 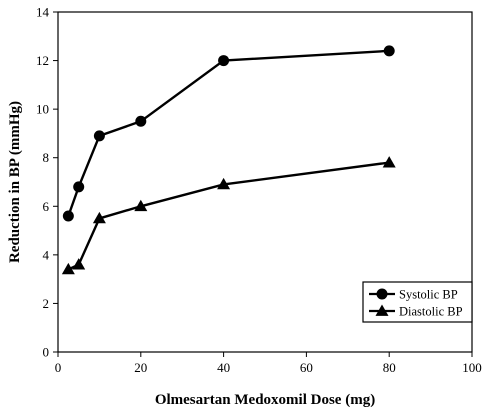 What do you see at coordinates (268, 363) in the screenshot?
I see `x-axis-ticks: 0 20 40 60 80 100` at bounding box center [268, 363].